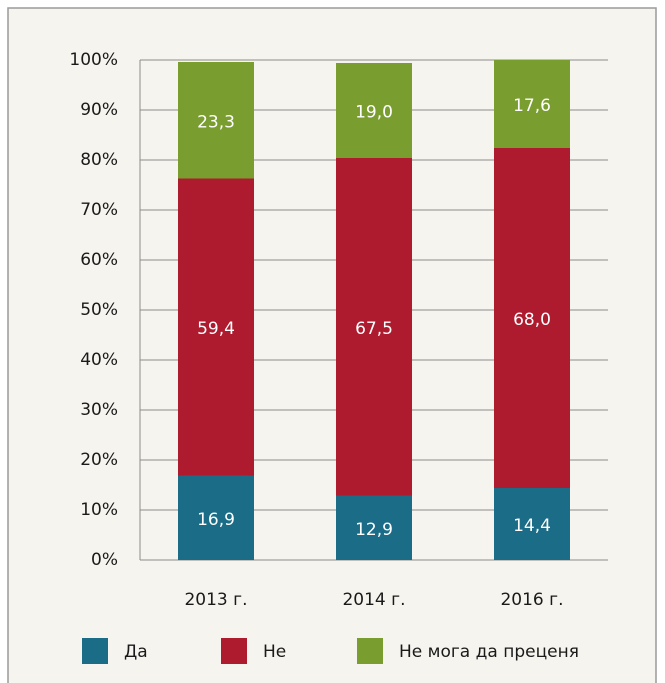 The height and width of the screenshot is (683, 665). I want to click on value-label: 17,6, so click(532, 106).